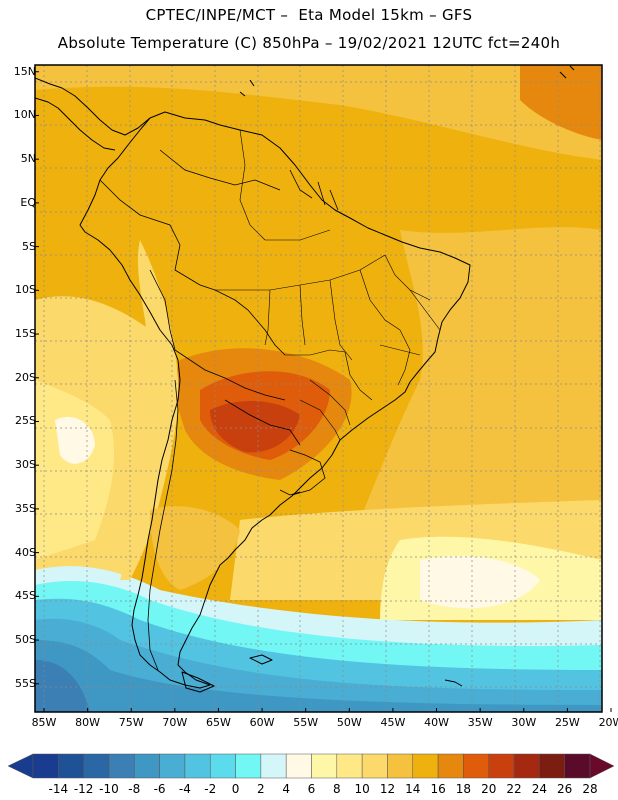 This screenshot has width=618, height=800. What do you see at coordinates (480, 582) in the screenshot?
I see `field-sa-pale` at bounding box center [480, 582].